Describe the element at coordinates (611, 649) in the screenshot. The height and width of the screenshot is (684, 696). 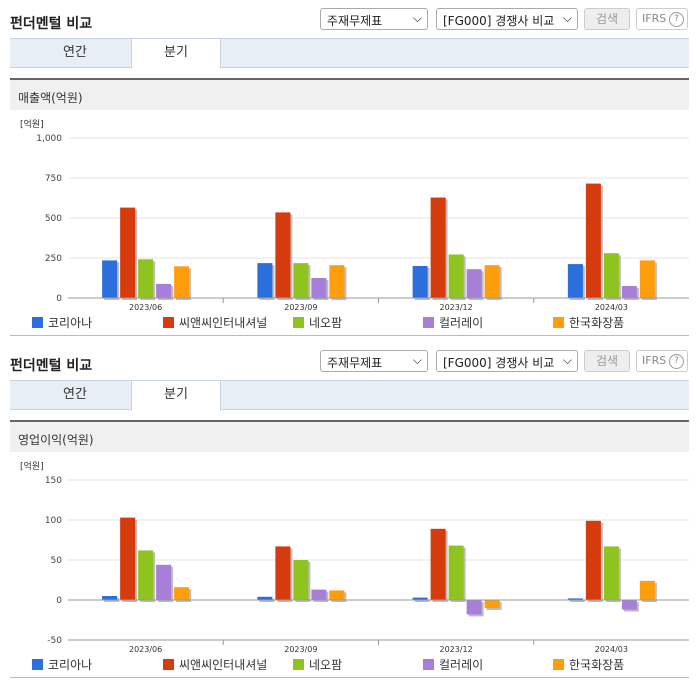
I see `x-tick-label: 2024/03` at that location.